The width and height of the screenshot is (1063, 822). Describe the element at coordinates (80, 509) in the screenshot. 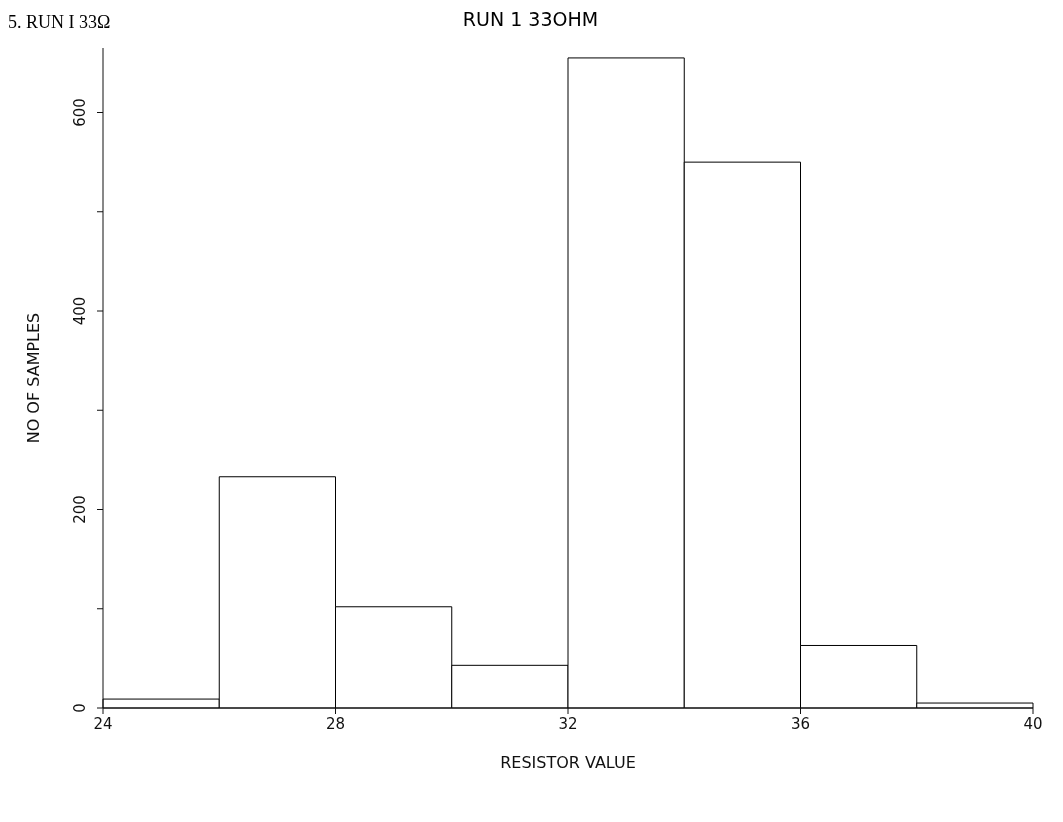

I see `y-tick-label: 200` at that location.